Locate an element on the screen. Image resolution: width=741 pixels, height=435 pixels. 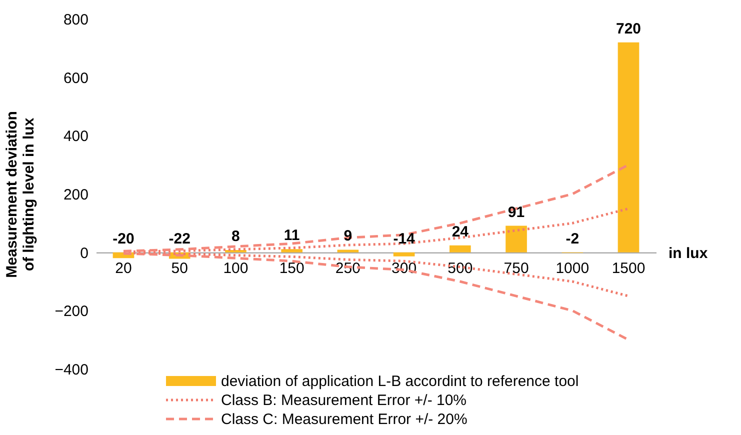
legend-label: deviation of application L-B accordint to reference tool is located at coordinates (400, 381).